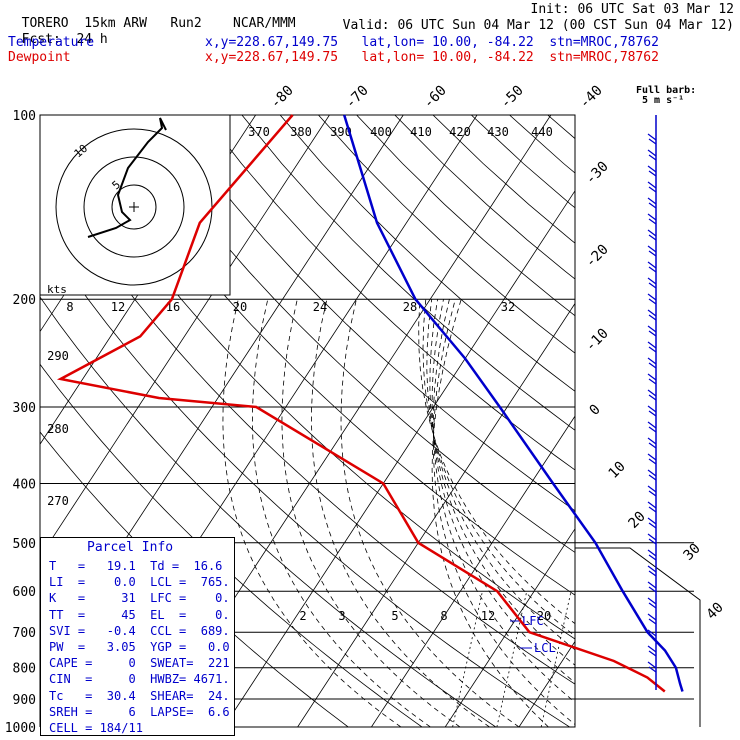  Describe the element at coordinates (139, 695) in the screenshot. I see `parcel-info-row: Tc = 30.4 SHEAR= 24.` at that location.